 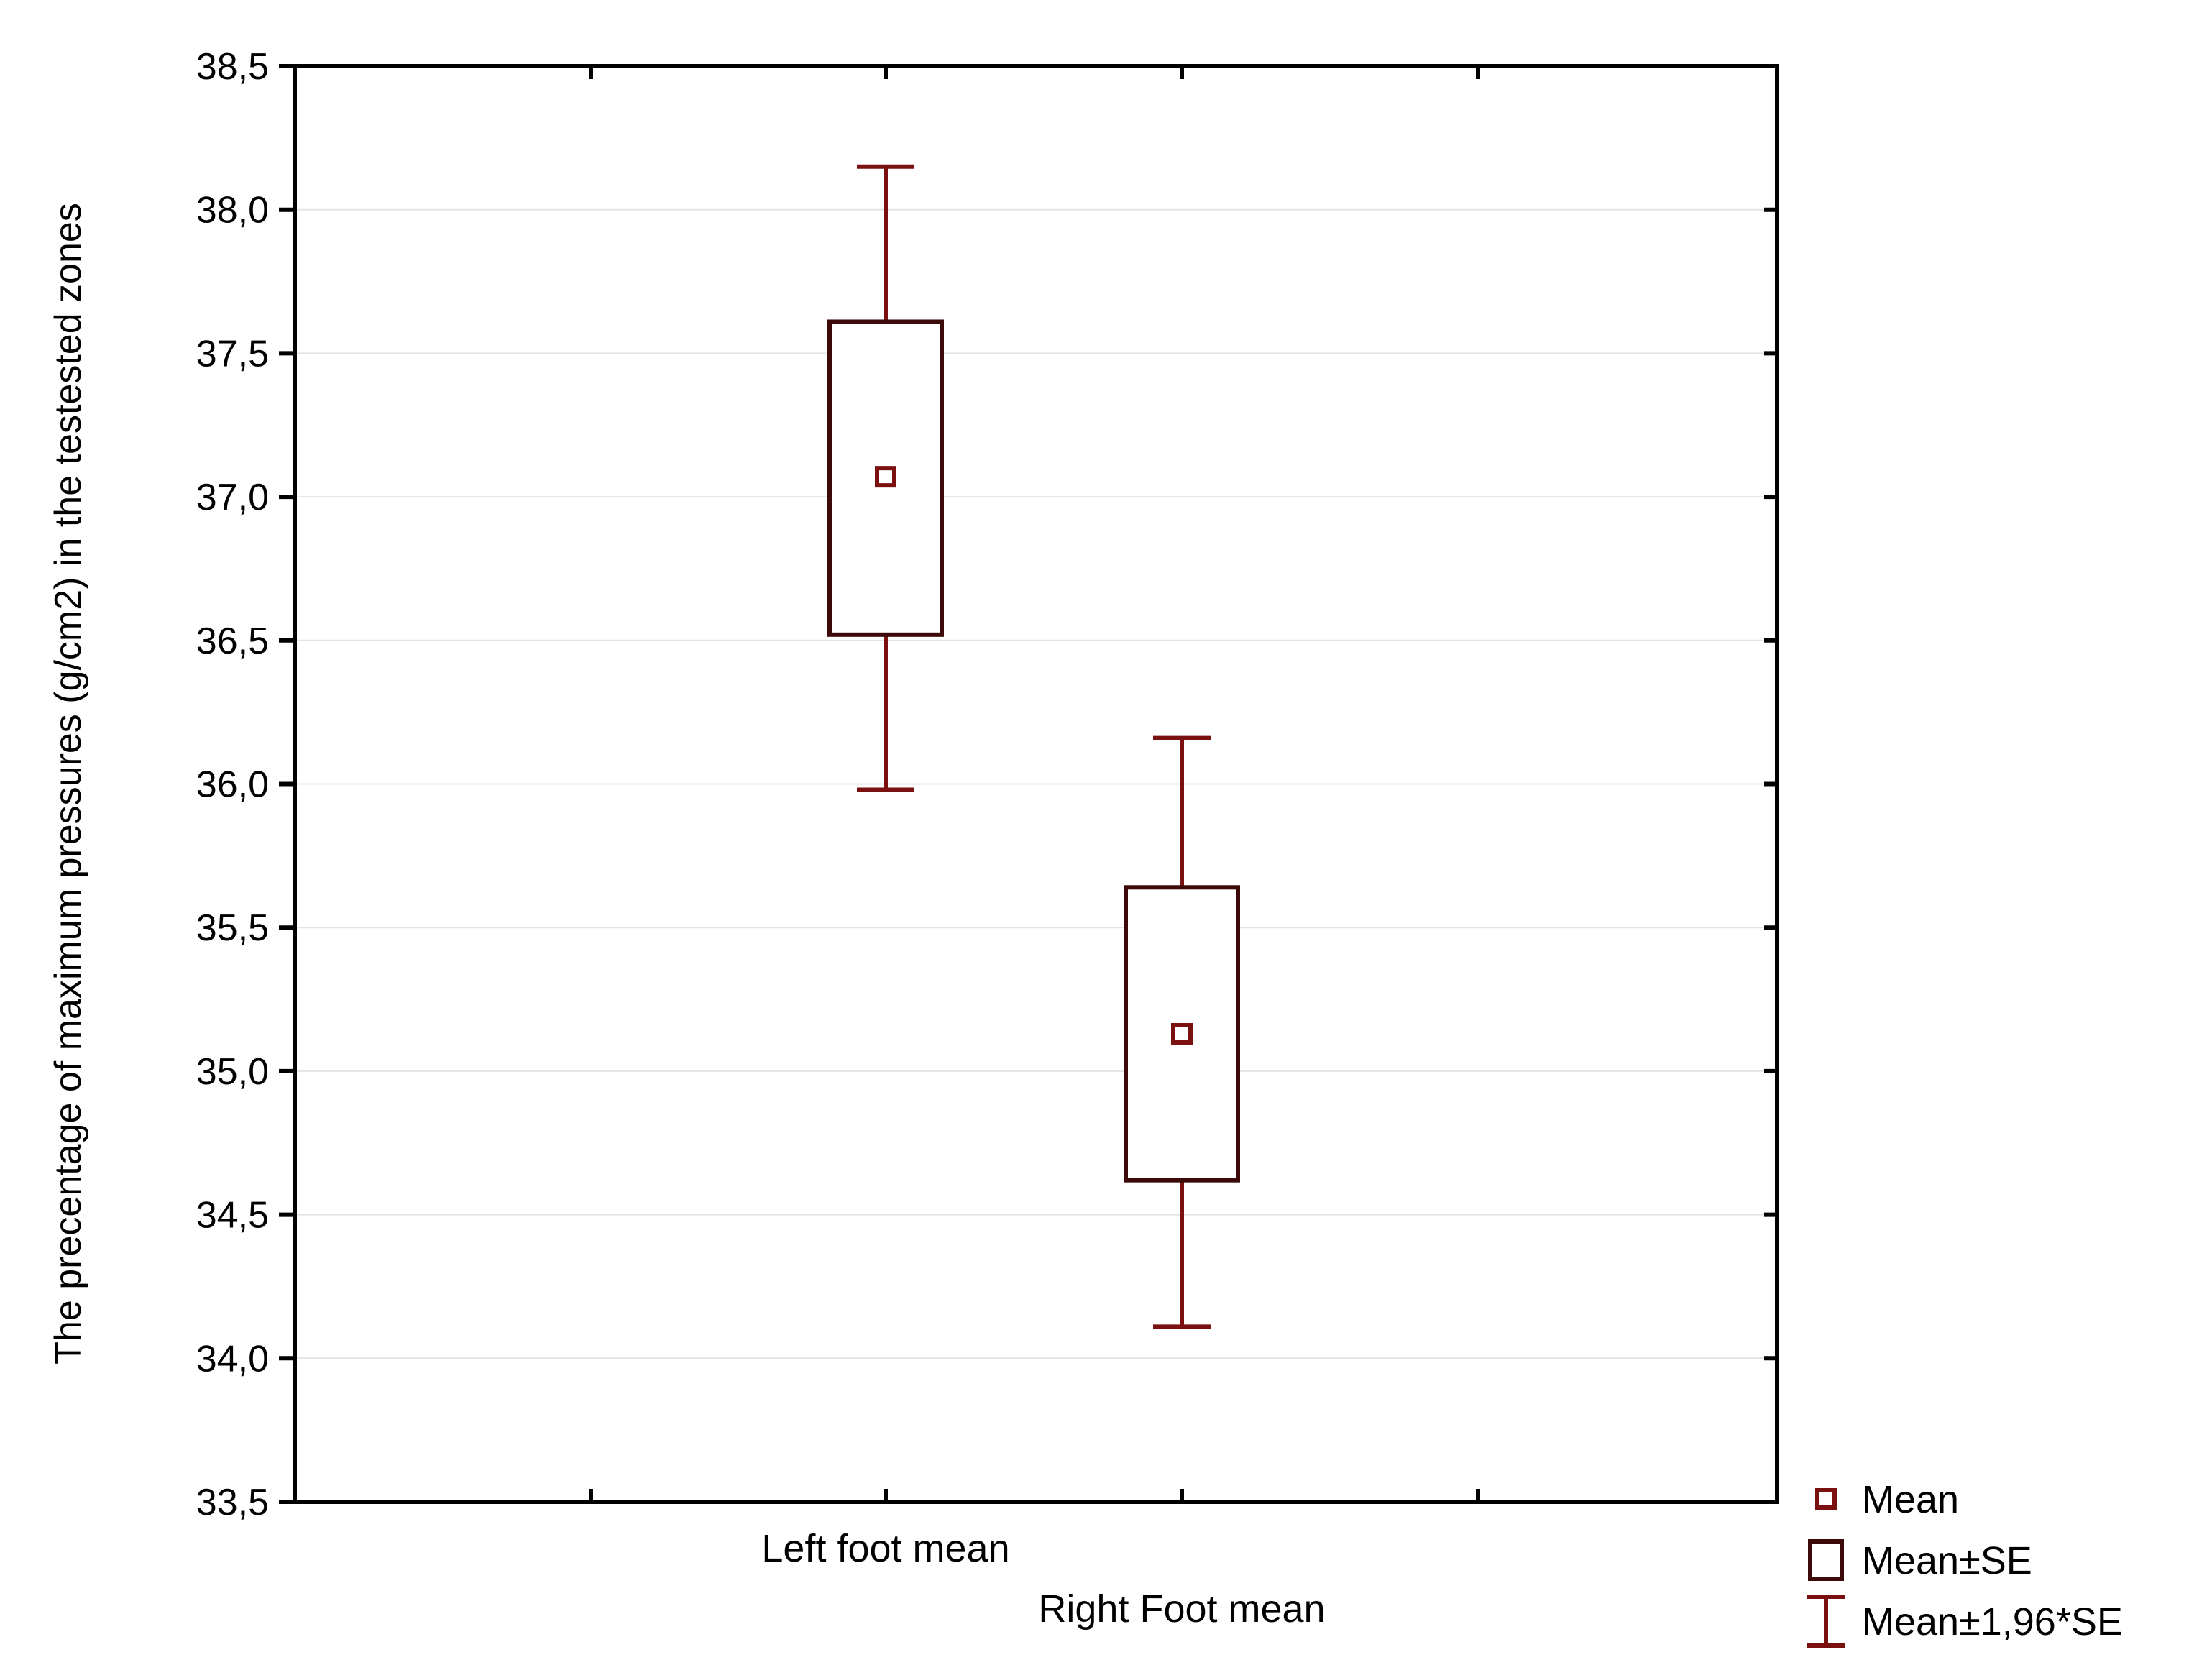 I want to click on legend: Mean Mean±SE Mean±1,96*SE, so click(x=1965, y=1563).